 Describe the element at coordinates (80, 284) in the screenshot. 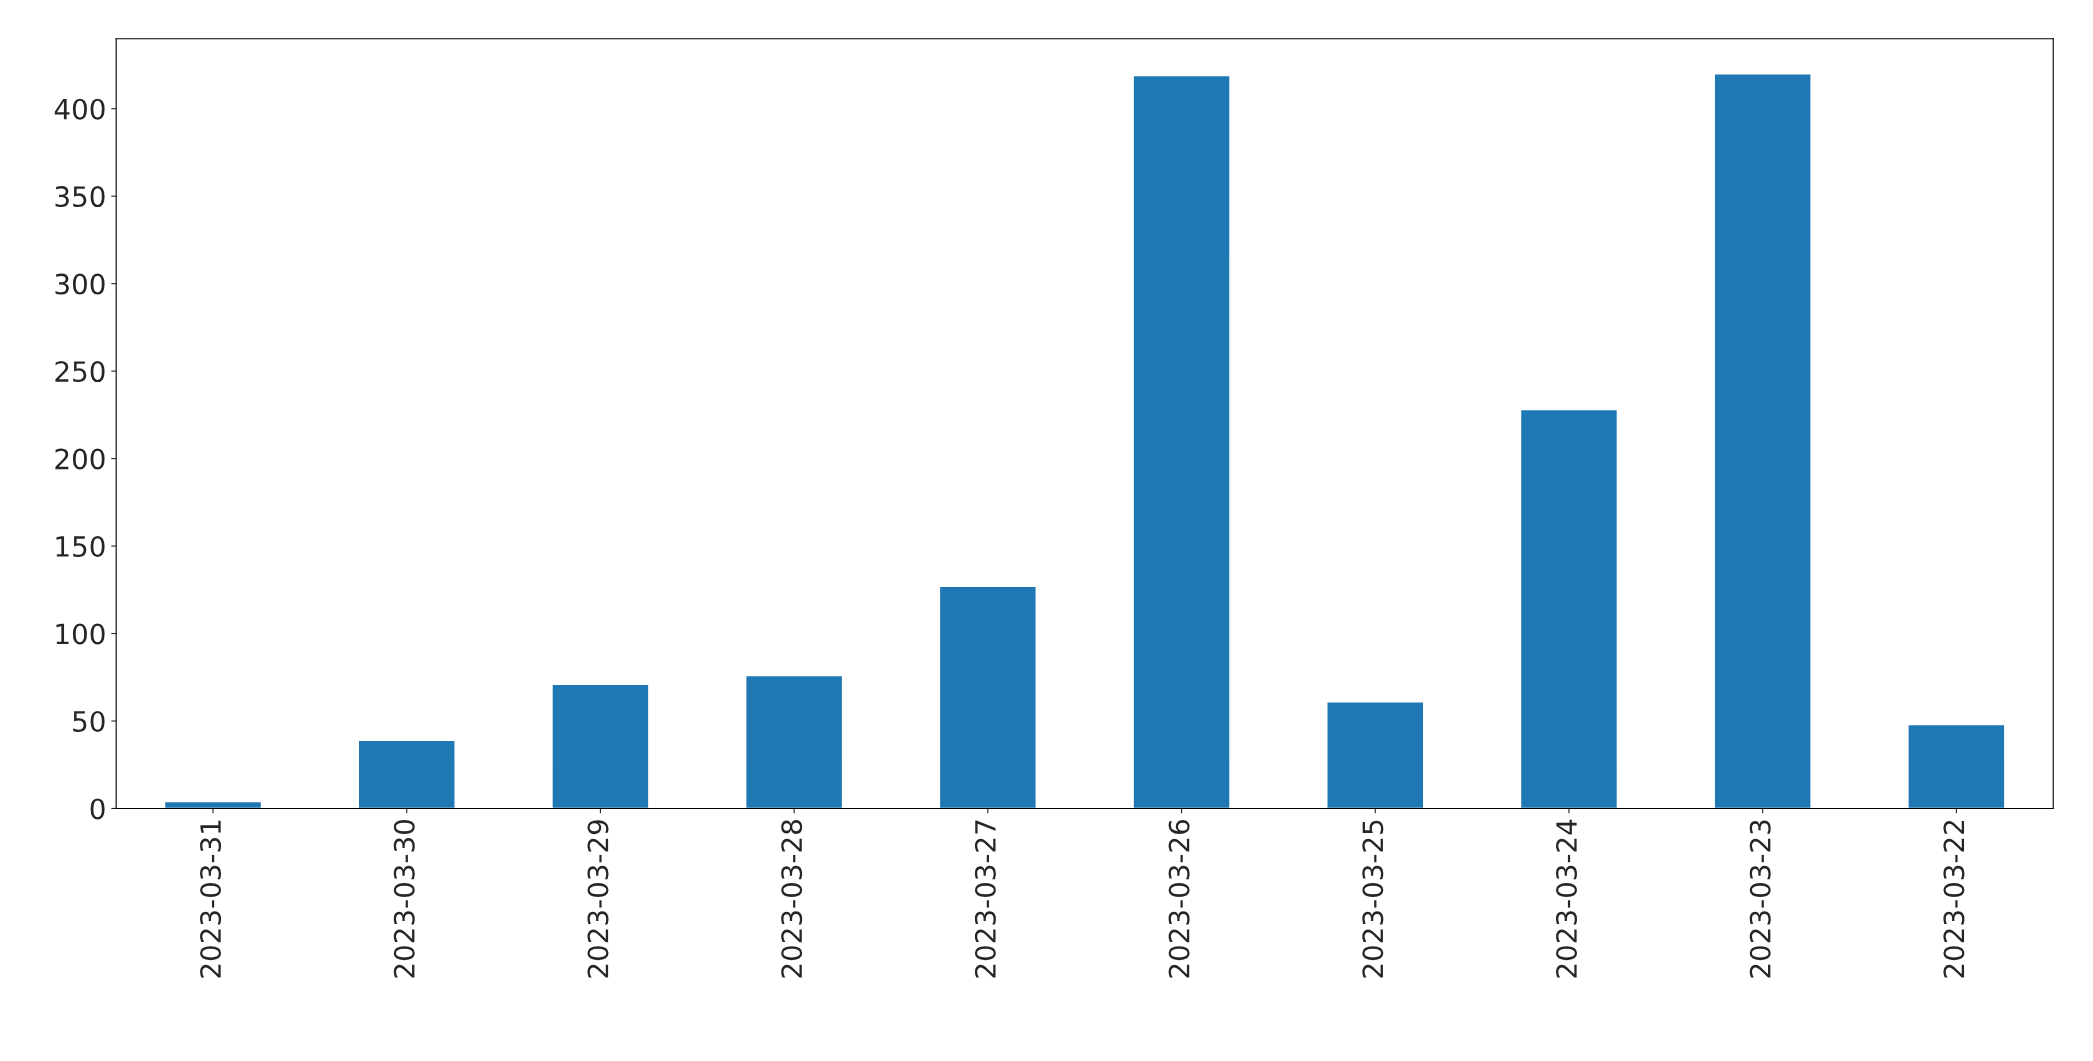

I see `y-tick-label: 300` at that location.